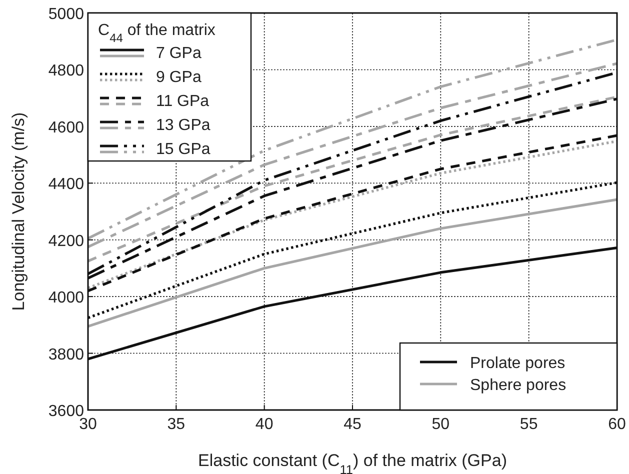 Image resolution: width=629 pixels, height=474 pixels. Describe the element at coordinates (179, 77) in the screenshot. I see `legend-label: 9 GPa` at that location.